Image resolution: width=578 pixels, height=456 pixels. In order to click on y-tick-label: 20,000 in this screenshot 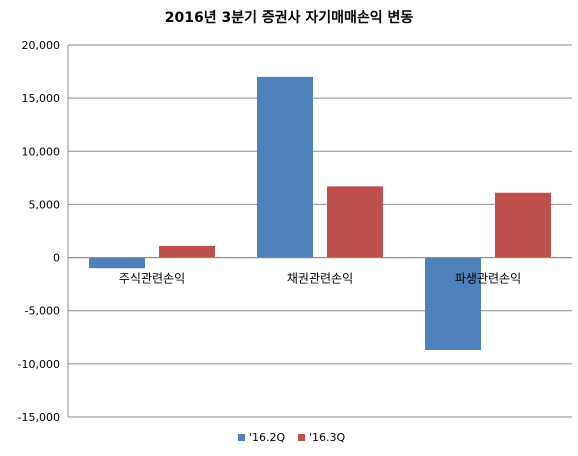, I will do `click(41, 45)`.